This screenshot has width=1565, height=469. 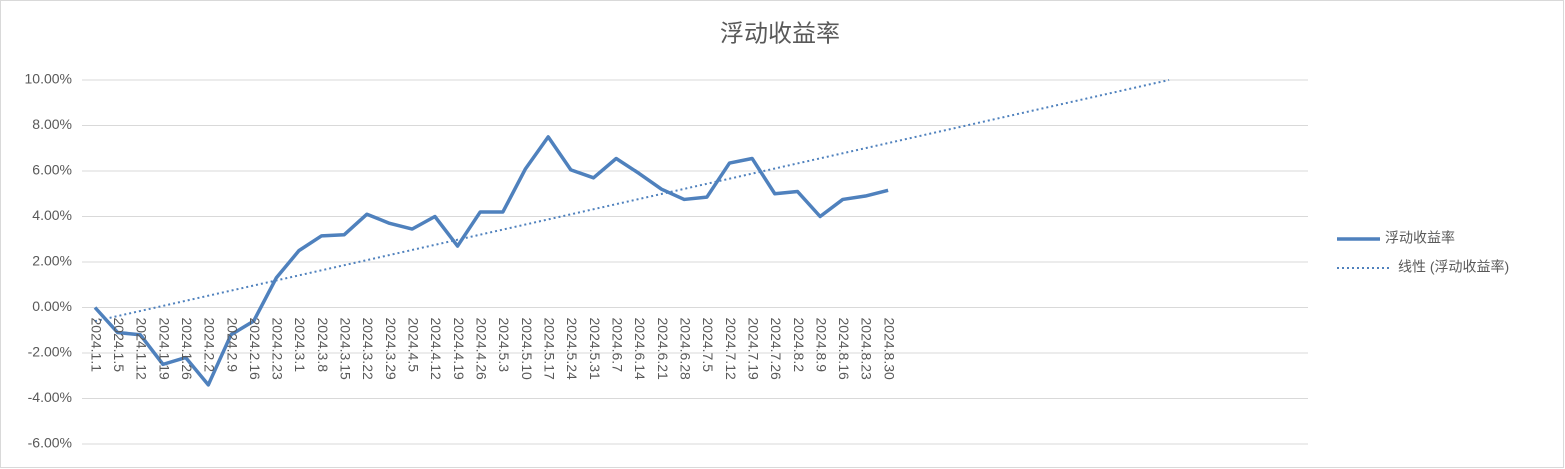 I want to click on x-tick-label: 2024.8.16, so click(x=844, y=349).